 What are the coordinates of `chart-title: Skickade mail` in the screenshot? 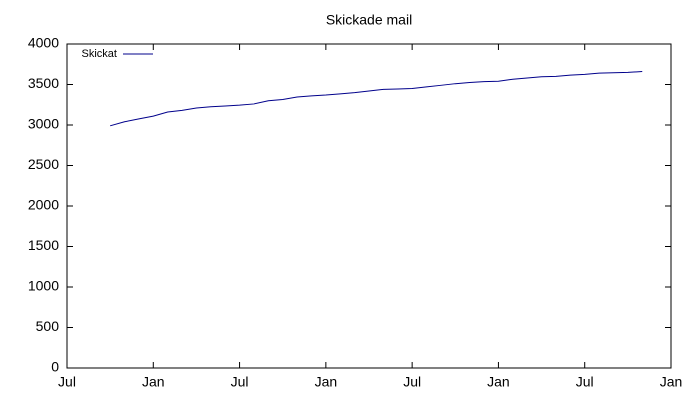 It's located at (369, 20).